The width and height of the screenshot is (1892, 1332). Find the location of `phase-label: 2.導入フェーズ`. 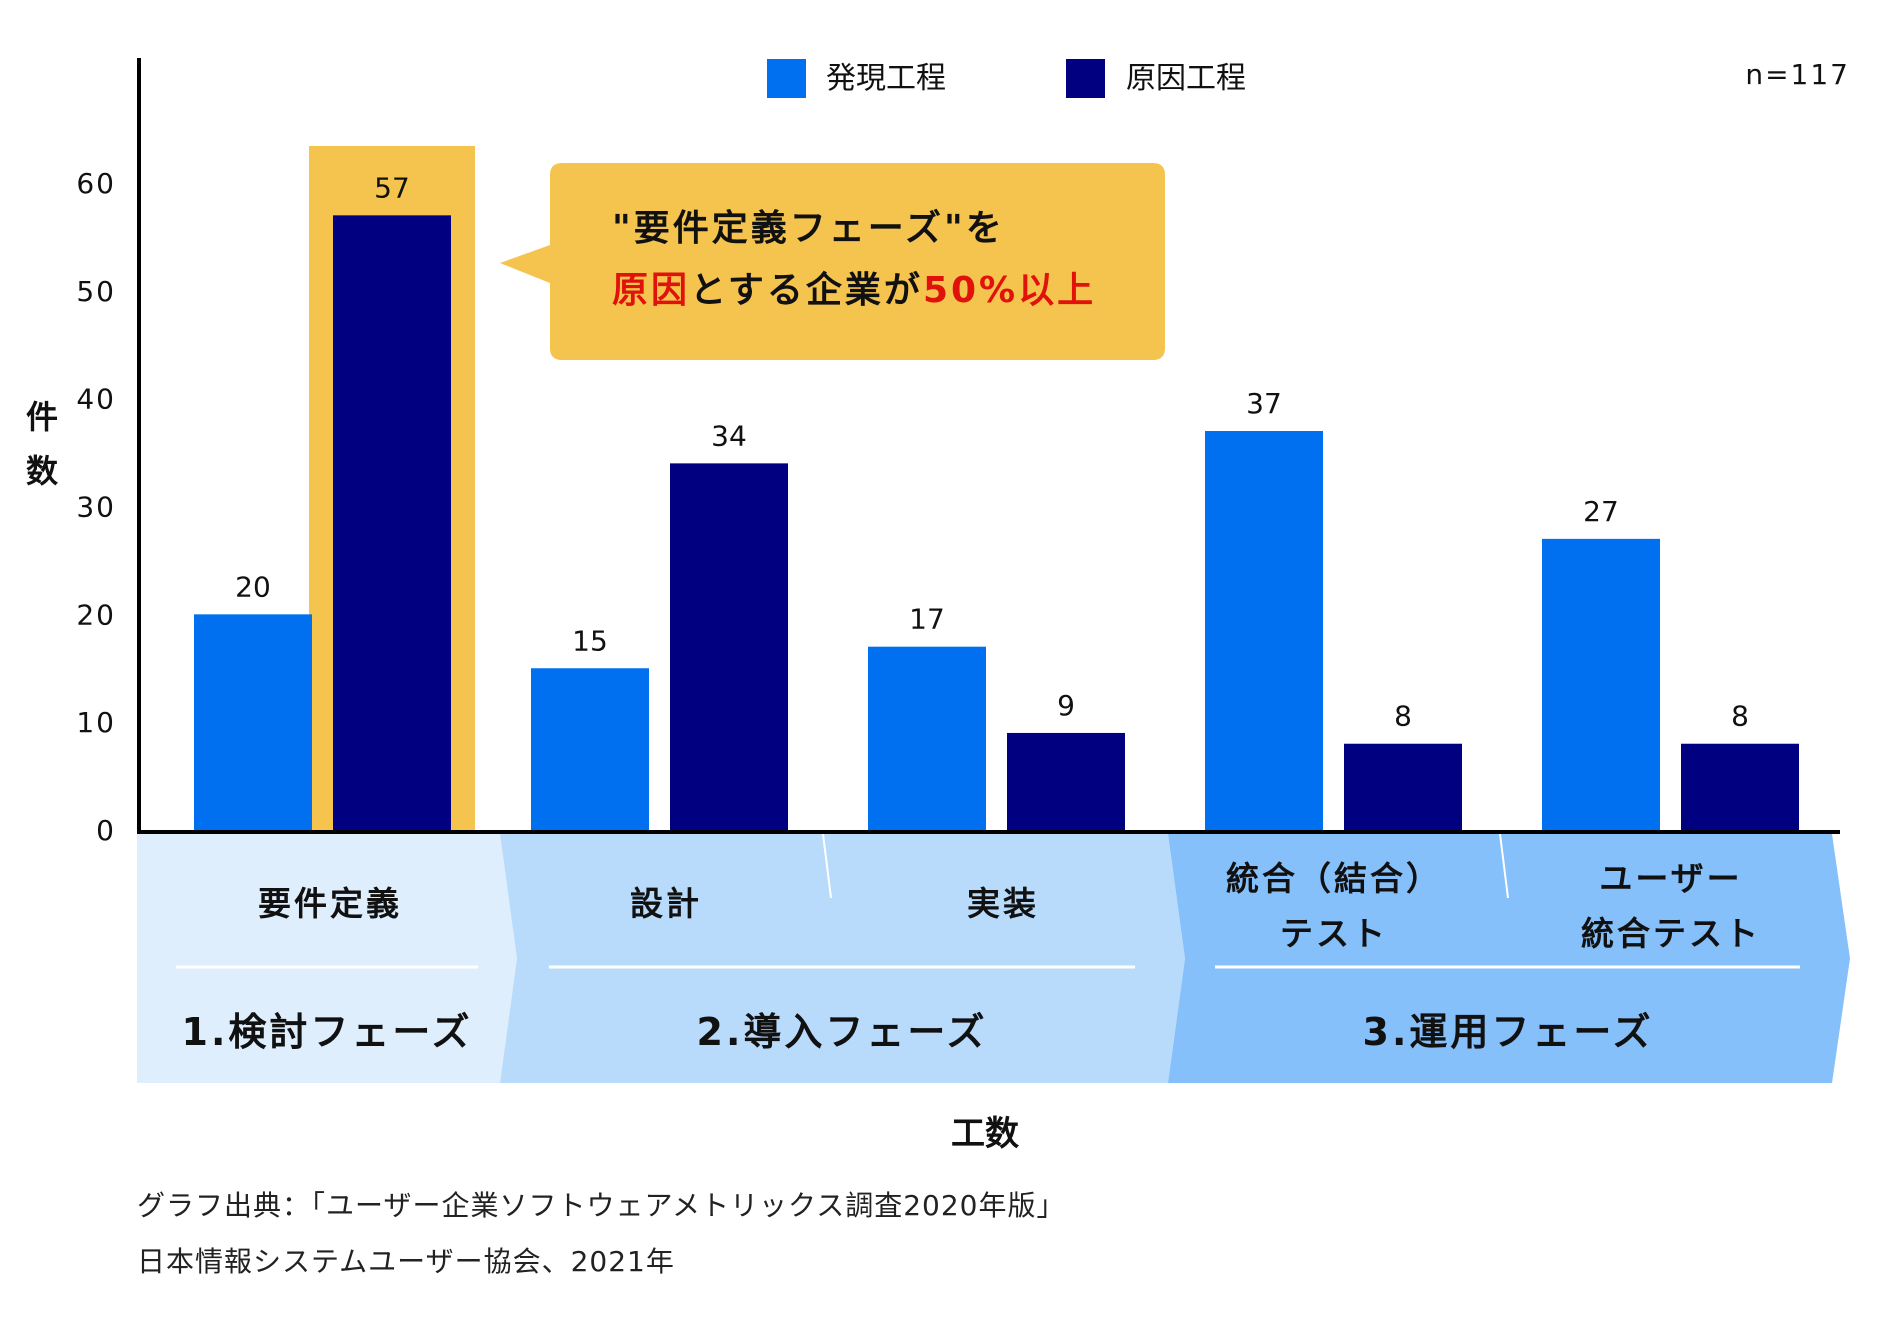

phase-label: 2.導入フェーズ is located at coordinates (842, 1032).